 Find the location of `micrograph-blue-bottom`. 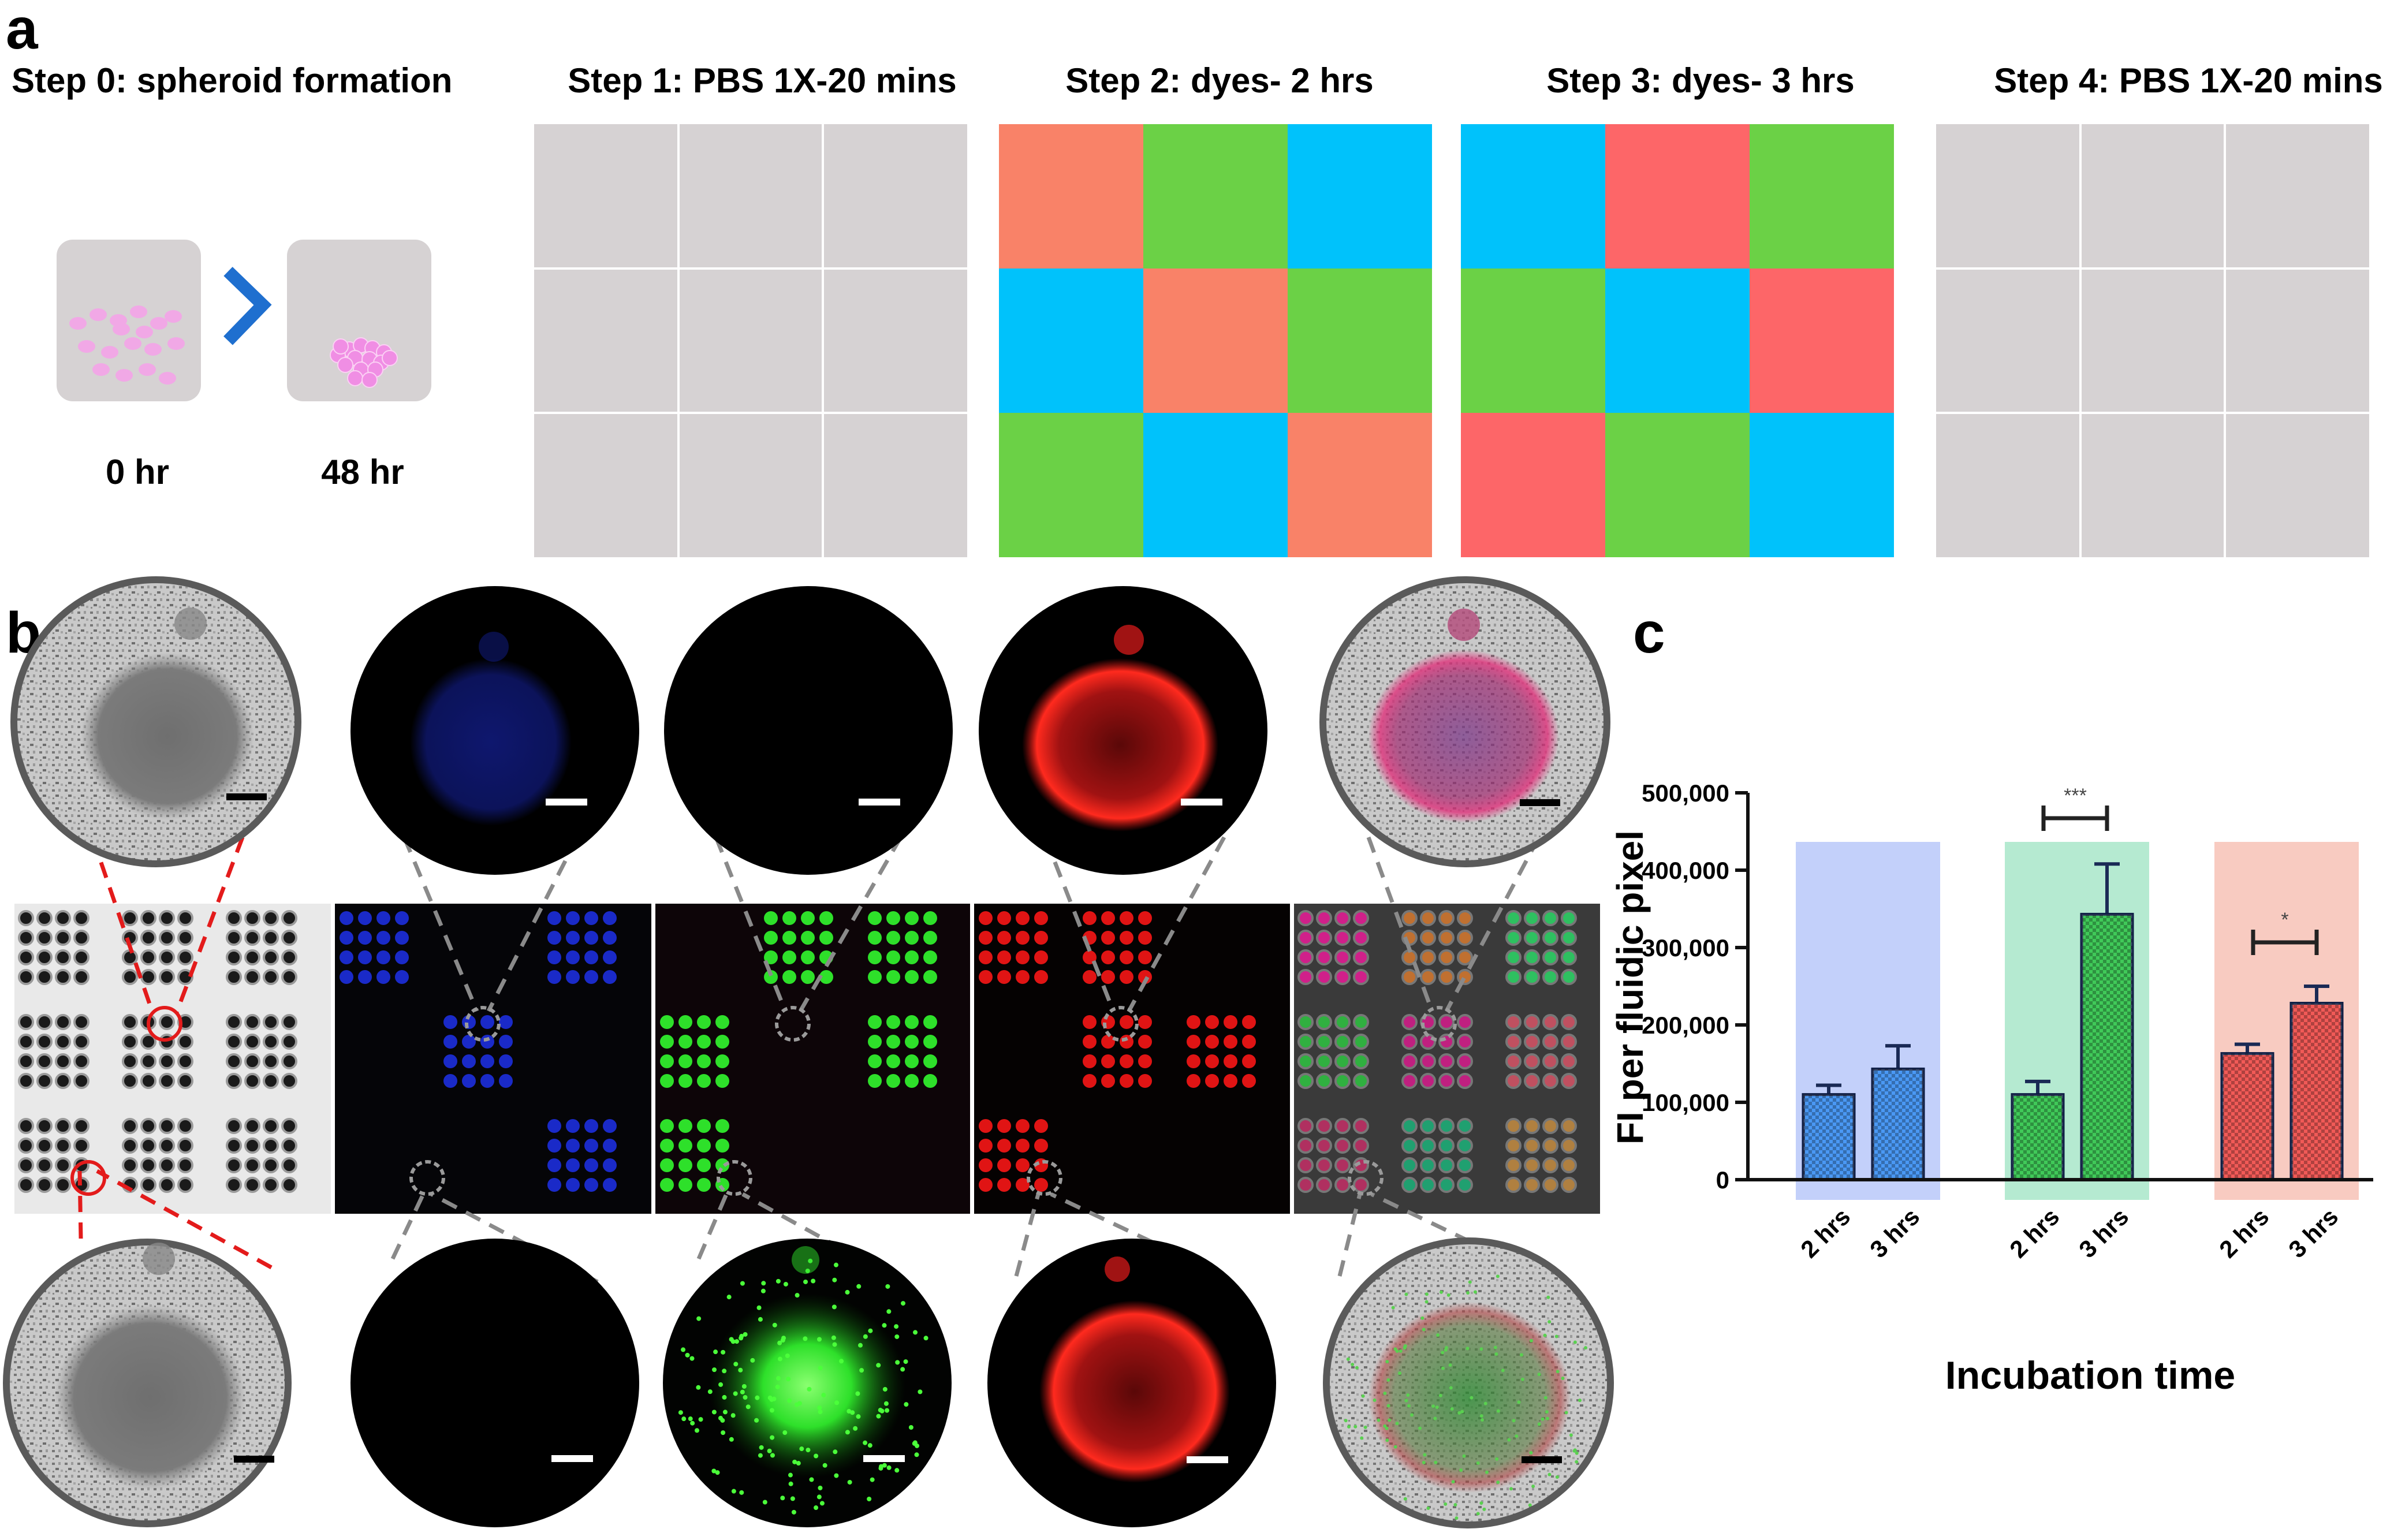

micrograph-blue-bottom is located at coordinates (495, 1383).